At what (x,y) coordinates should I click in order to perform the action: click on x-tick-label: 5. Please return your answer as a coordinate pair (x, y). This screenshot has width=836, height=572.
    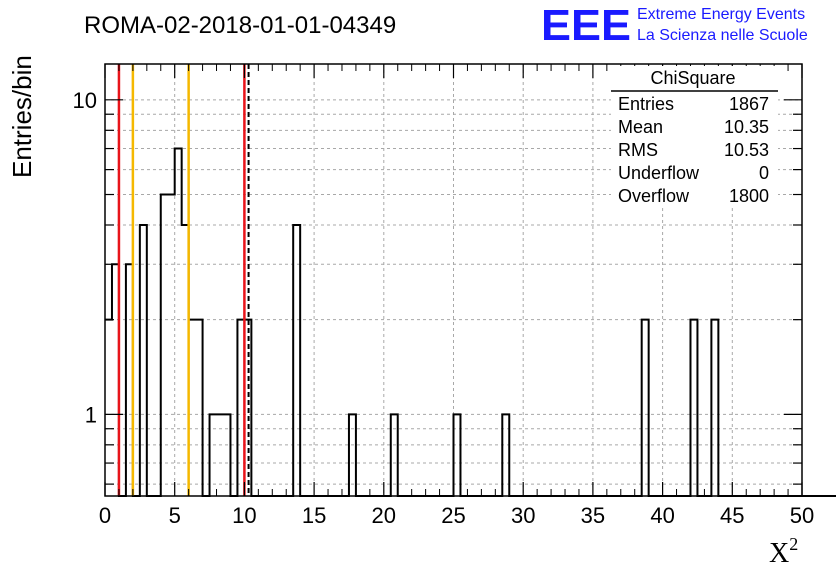
    Looking at the image, I should click on (175, 515).